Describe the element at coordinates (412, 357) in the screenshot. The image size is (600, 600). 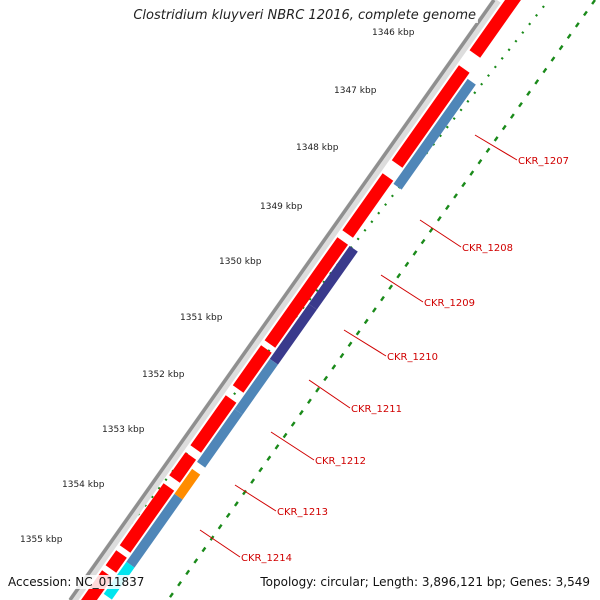
I see `gene-label: CKR_1210` at that location.